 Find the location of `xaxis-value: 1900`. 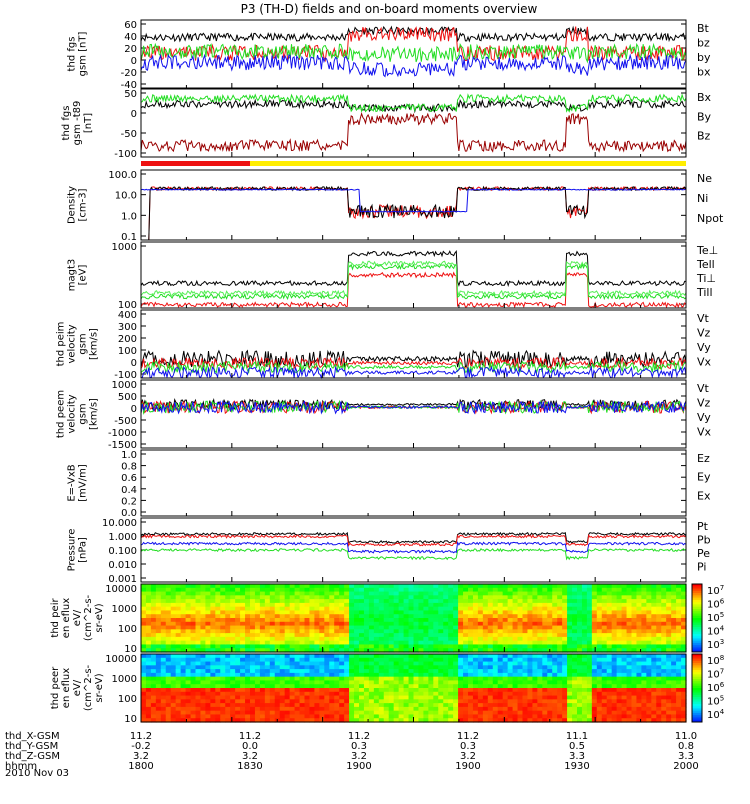

xaxis-value: 1900 is located at coordinates (358, 766).